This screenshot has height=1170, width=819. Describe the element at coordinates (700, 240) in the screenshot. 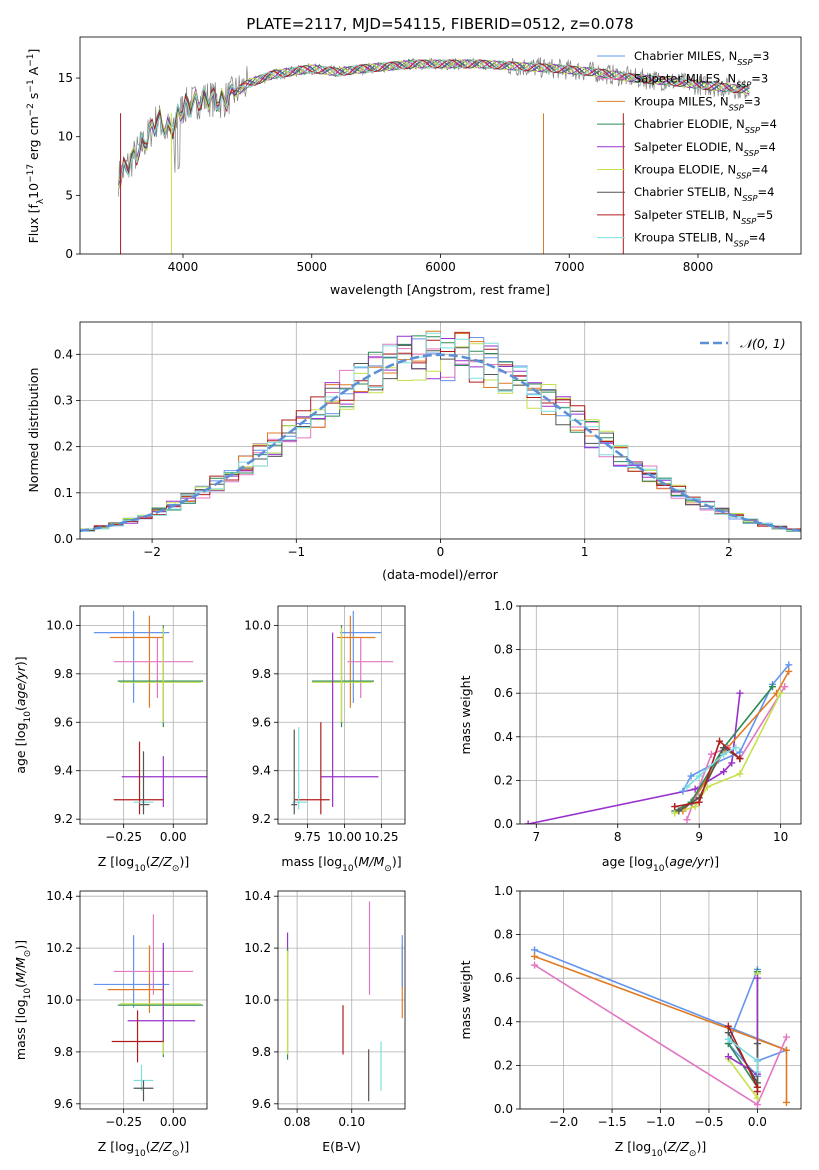

I see `legend-entry: Kroupa STELIB, NSSP=4` at that location.